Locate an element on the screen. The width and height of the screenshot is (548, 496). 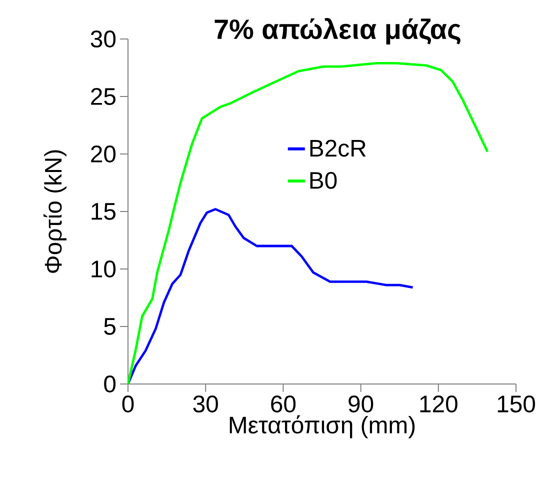
chart-title: 7% απώλεια μάζας is located at coordinates (337, 31).